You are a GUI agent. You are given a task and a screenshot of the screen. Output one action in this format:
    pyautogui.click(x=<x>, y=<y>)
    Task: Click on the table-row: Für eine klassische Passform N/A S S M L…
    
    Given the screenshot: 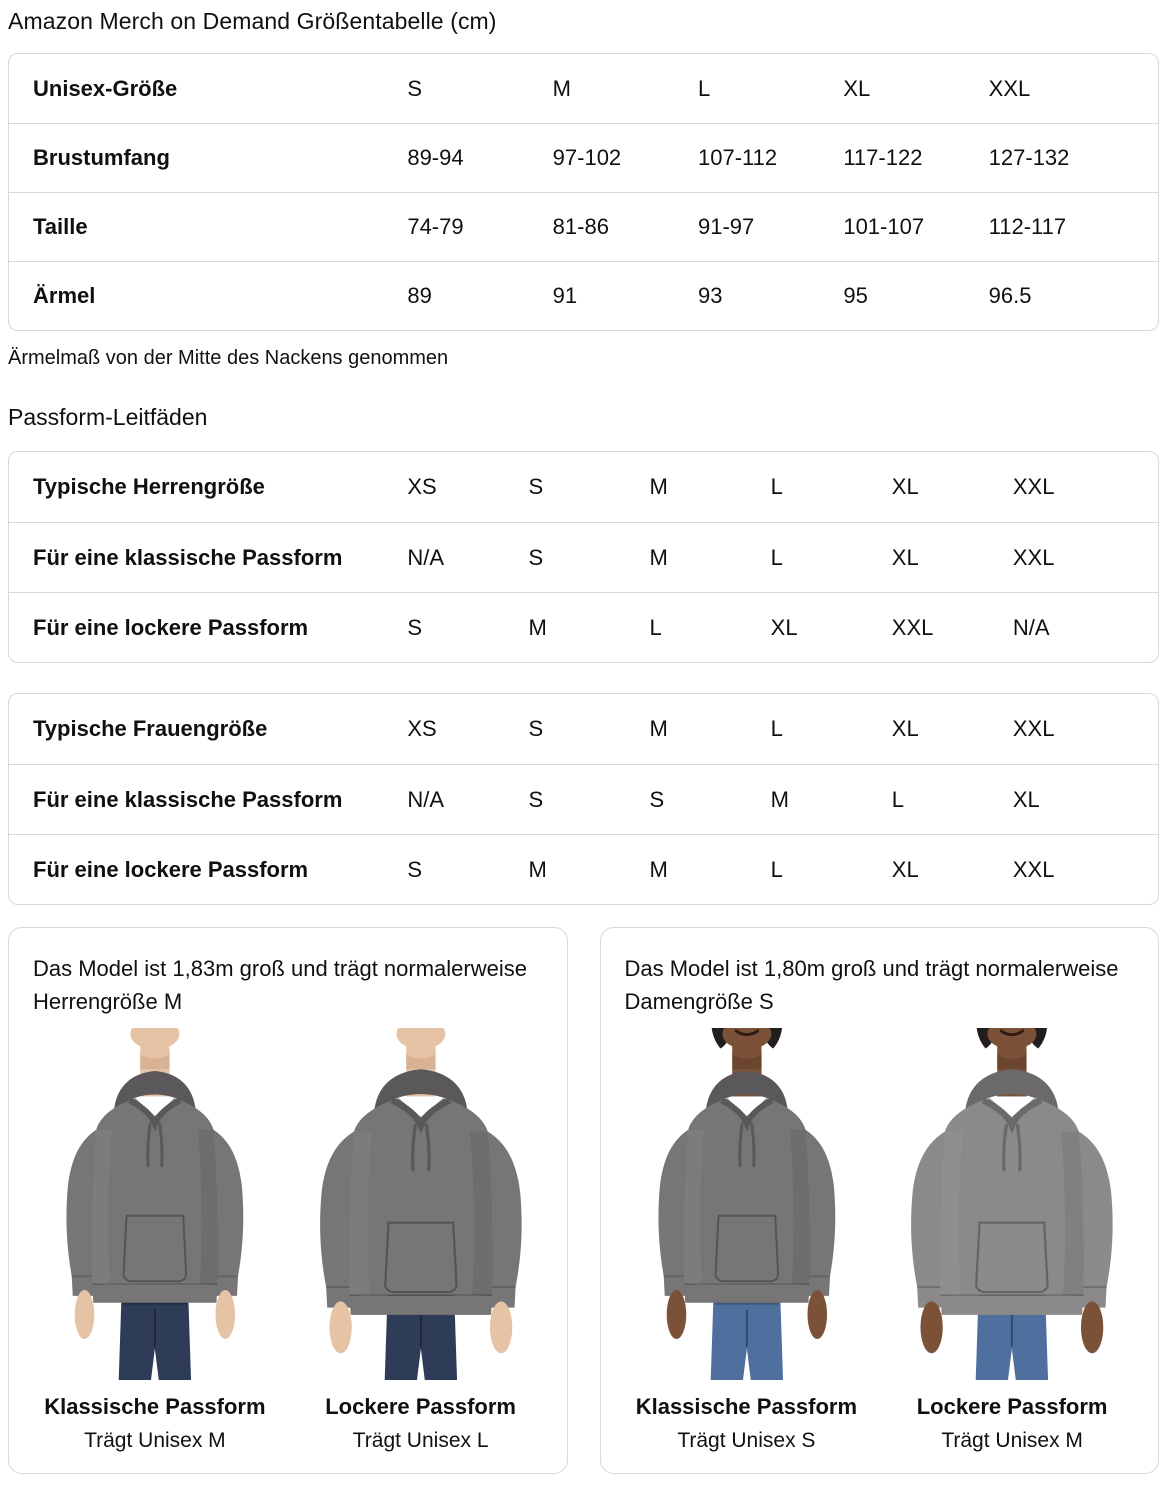 What is the action you would take?
    pyautogui.click(x=583, y=799)
    